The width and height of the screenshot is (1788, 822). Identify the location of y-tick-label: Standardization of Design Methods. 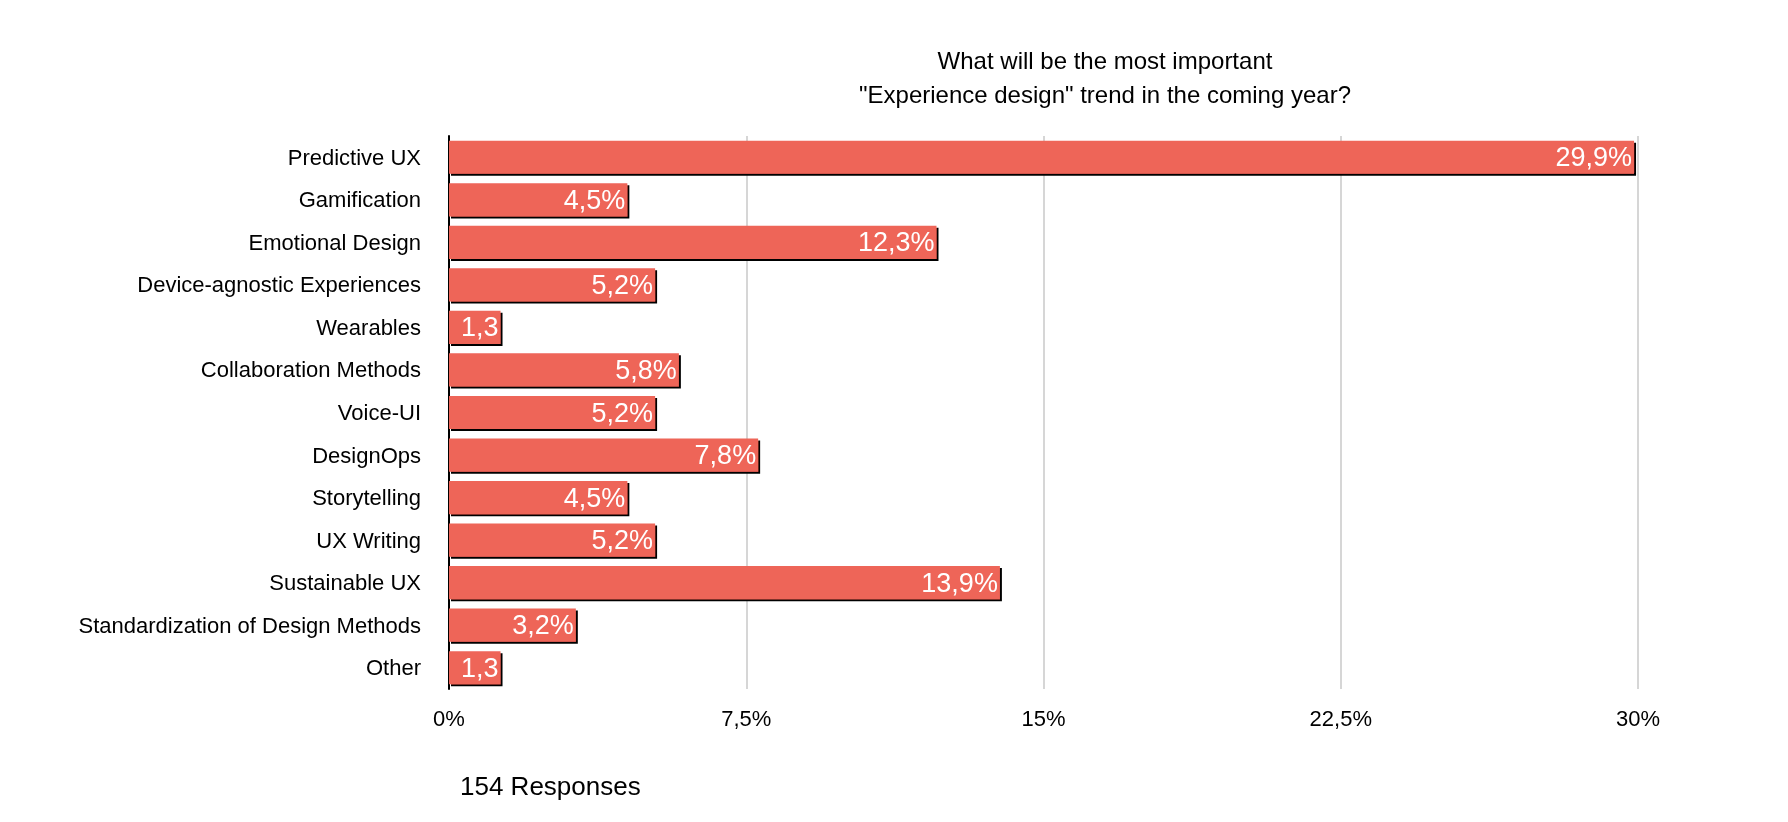
(249, 625).